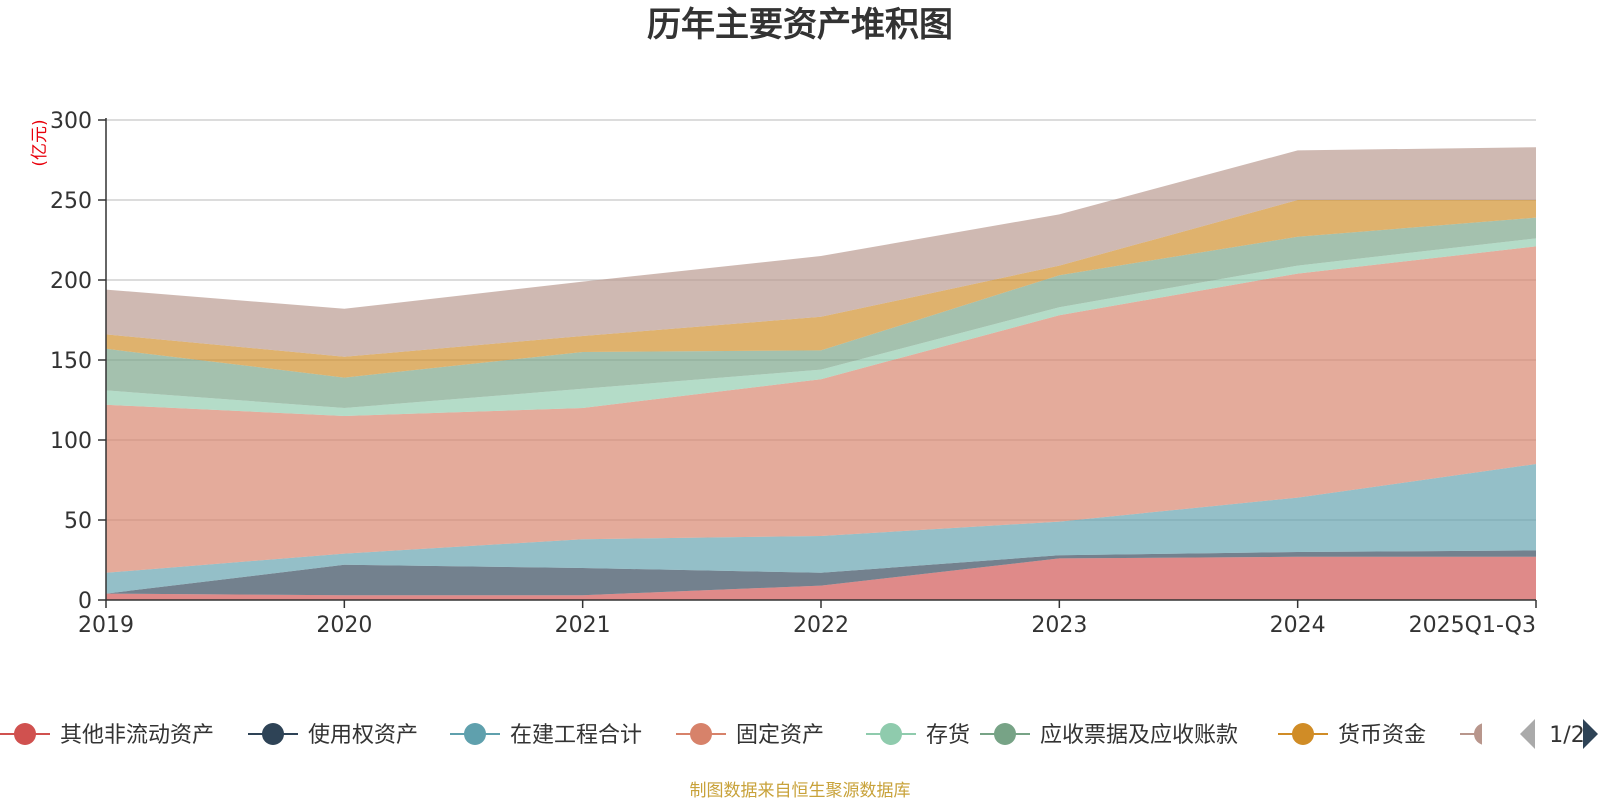 The image size is (1600, 800). I want to click on legend: 其他非流动资产 使用权资产 在建工程合计 固定资产 存货 应收票据及应收账款 货币资金 1/2, so click(799, 734).